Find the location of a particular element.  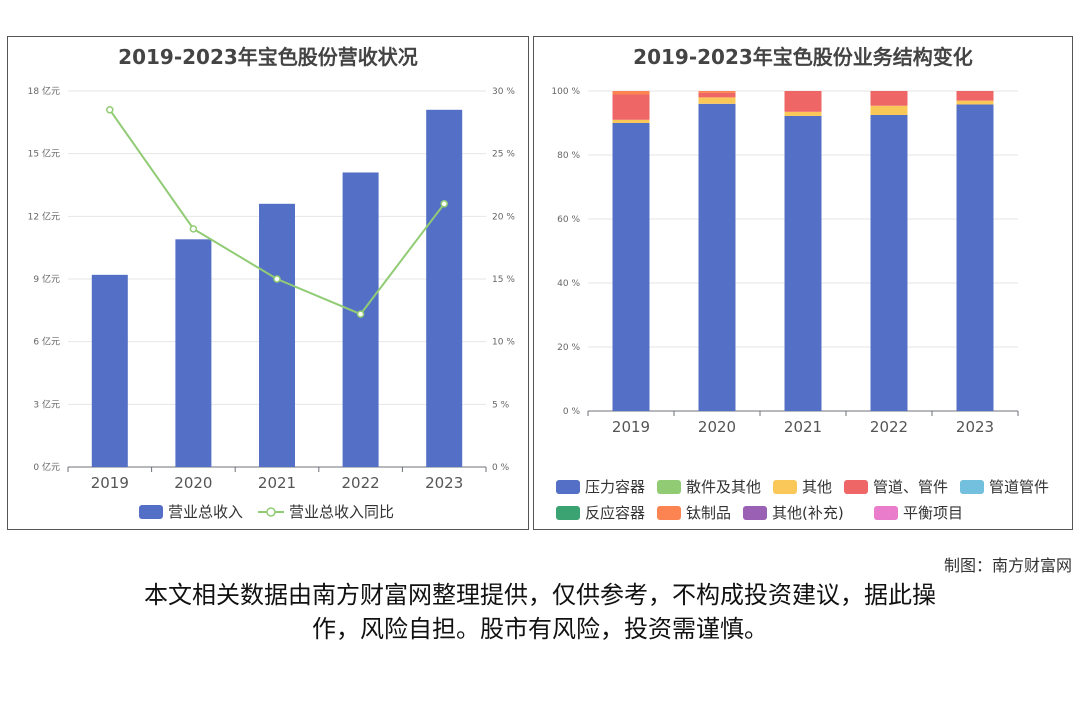

y-tick-label: 0 % is located at coordinates (572, 412).